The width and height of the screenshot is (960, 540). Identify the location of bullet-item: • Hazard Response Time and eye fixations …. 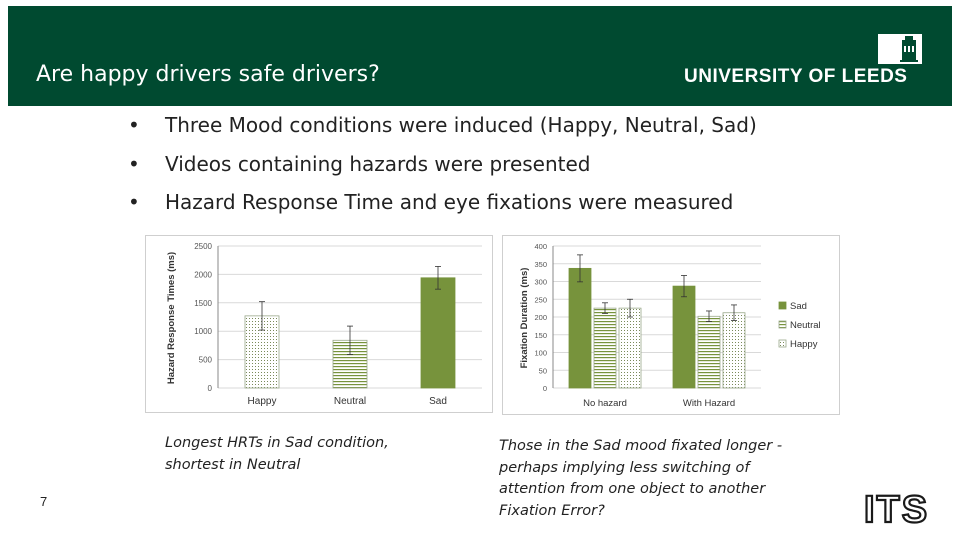
(442, 204).